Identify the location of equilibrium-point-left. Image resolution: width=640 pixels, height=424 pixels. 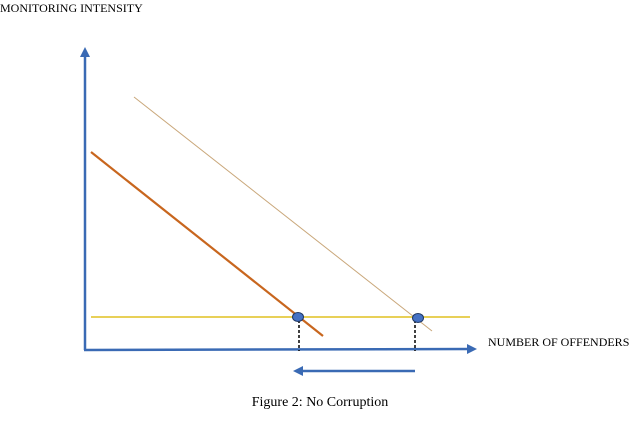
(298, 317).